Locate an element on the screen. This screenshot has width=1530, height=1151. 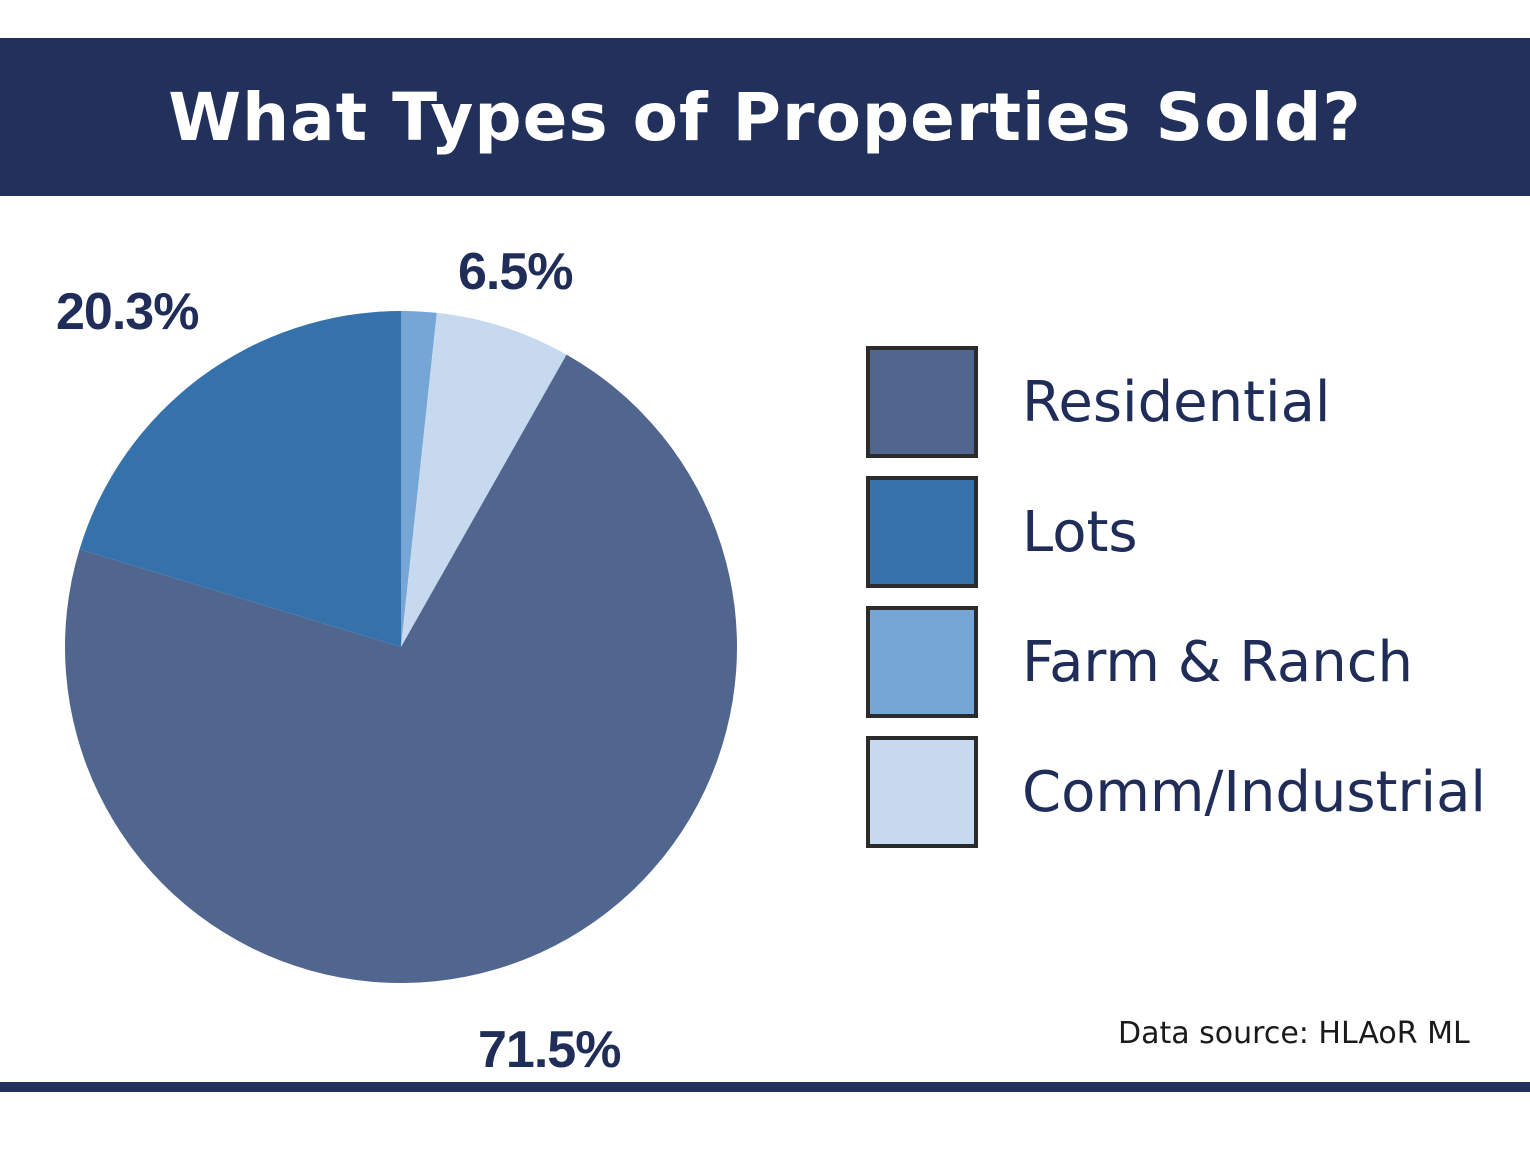
slice-comm-industrial is located at coordinates (484, 479).